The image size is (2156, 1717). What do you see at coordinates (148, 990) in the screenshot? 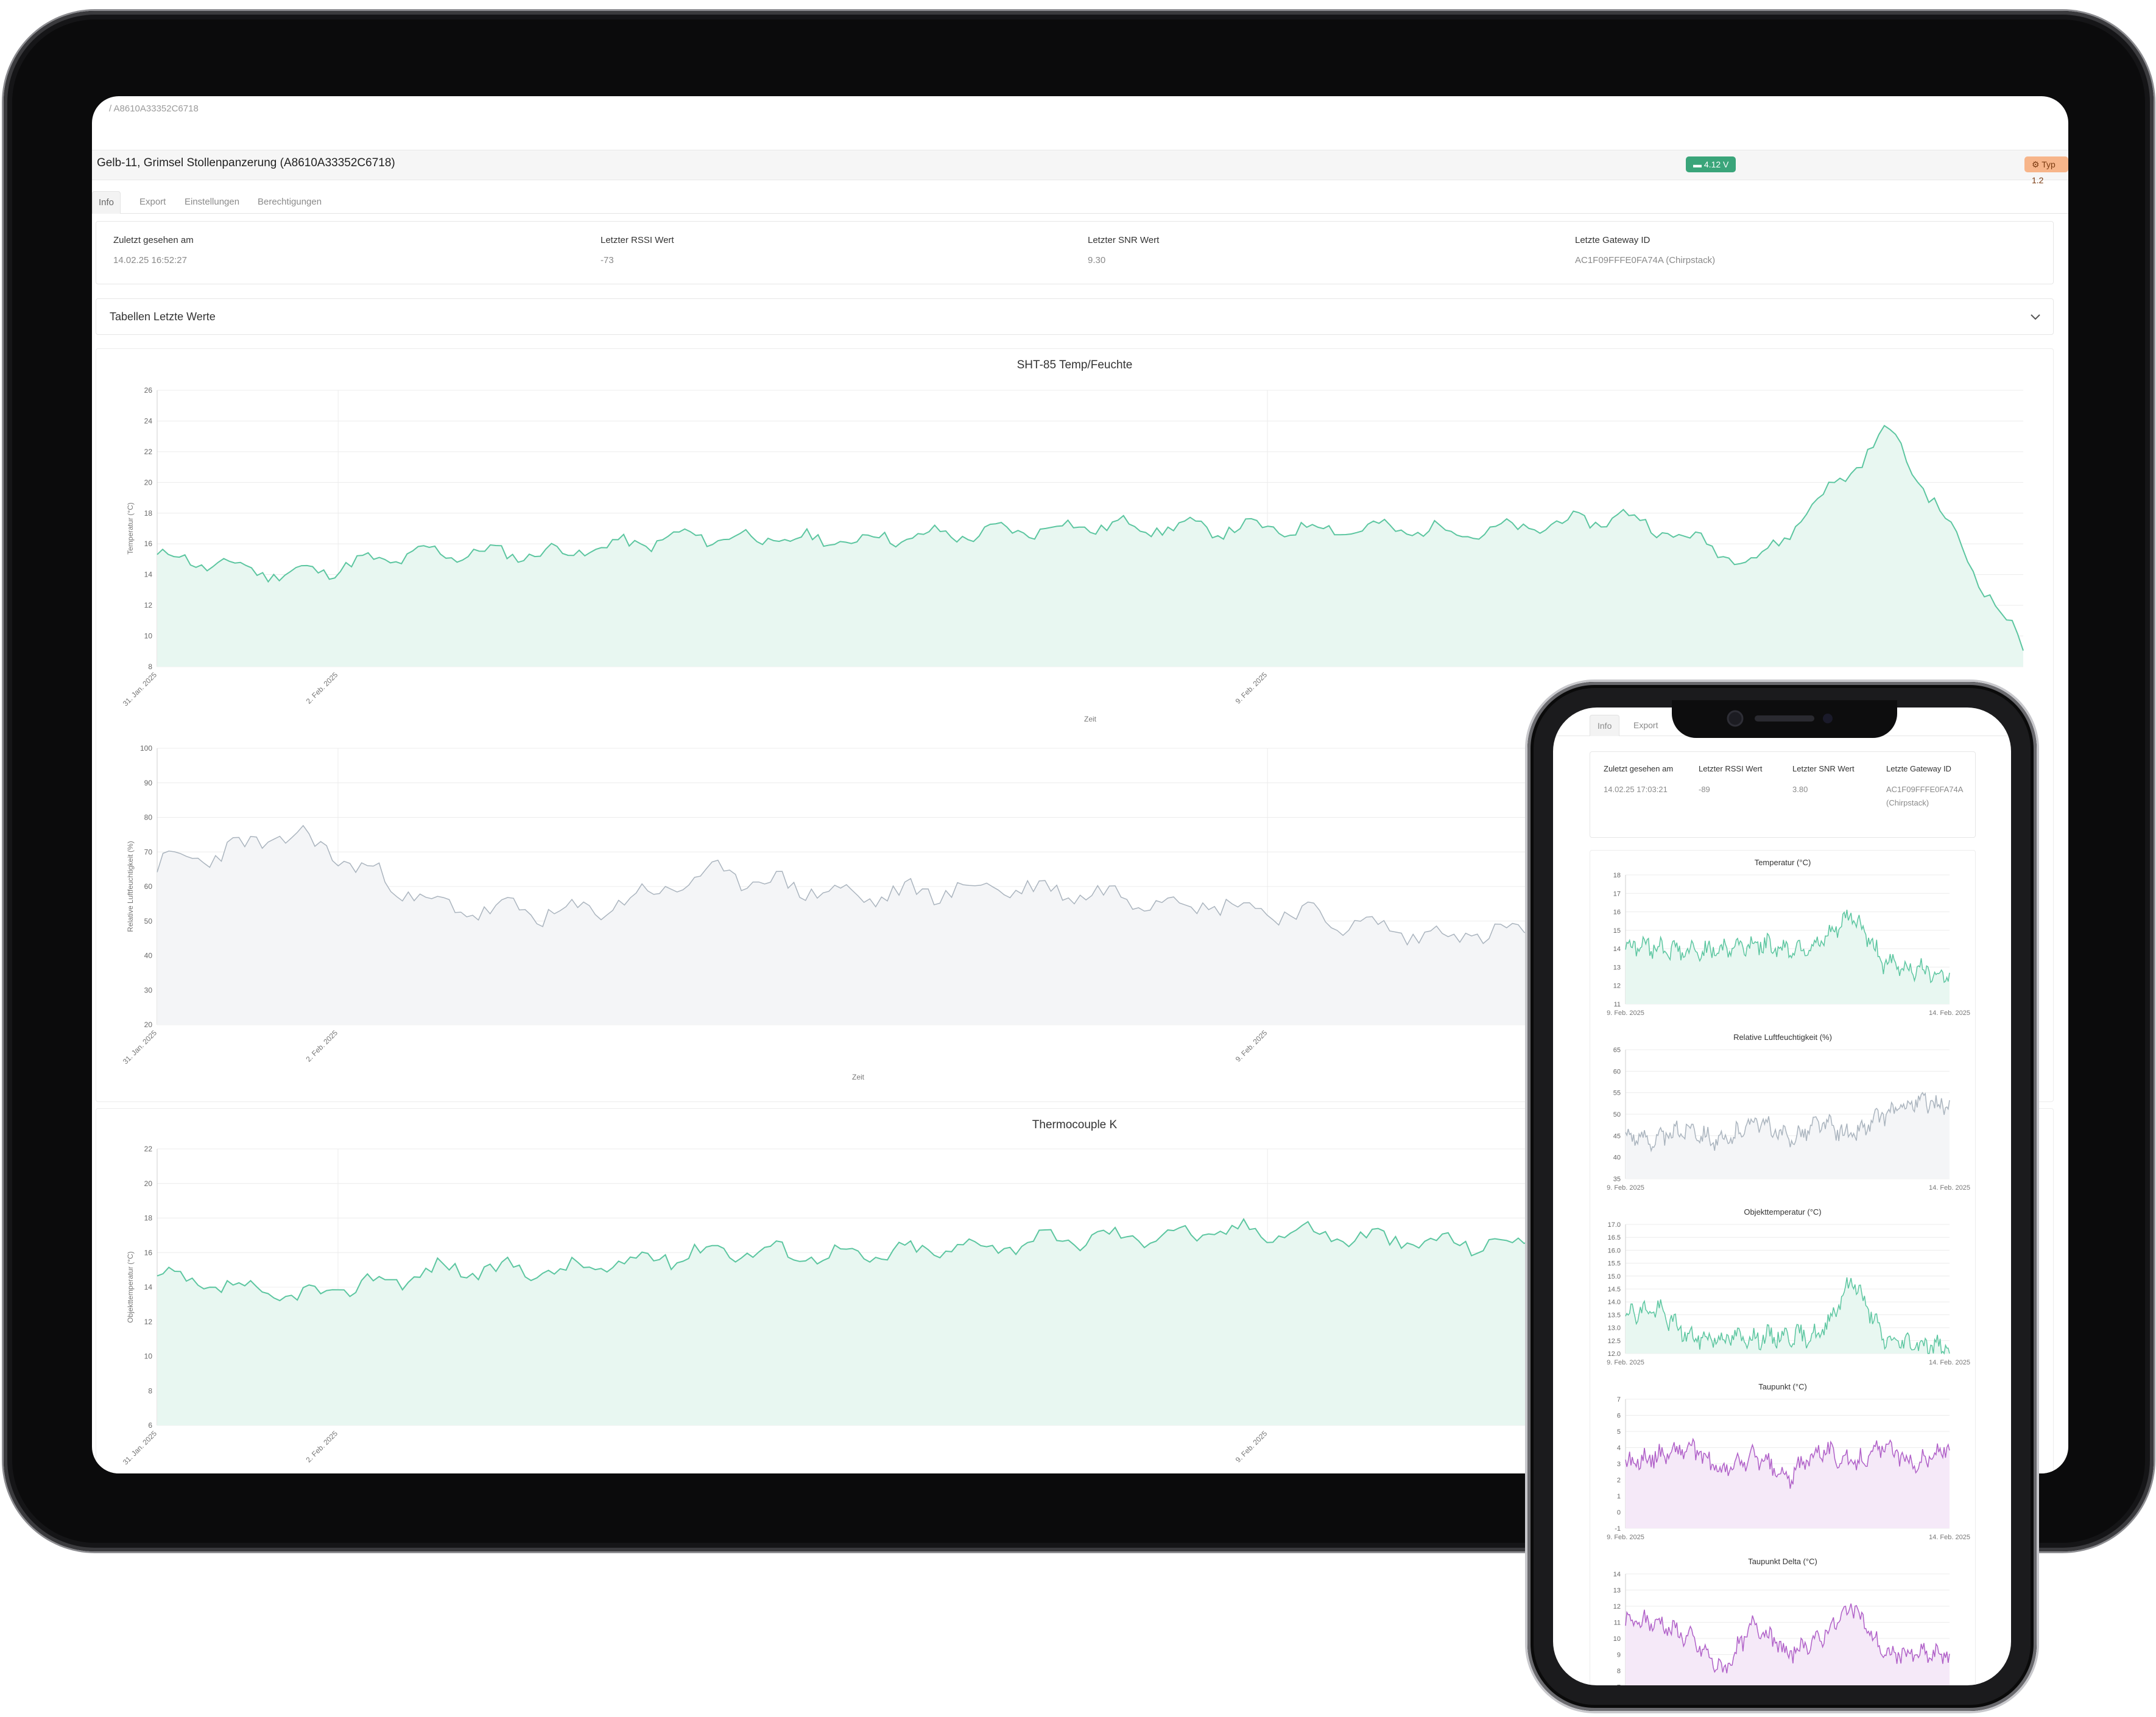
I see `y-tick-label: 30` at bounding box center [148, 990].